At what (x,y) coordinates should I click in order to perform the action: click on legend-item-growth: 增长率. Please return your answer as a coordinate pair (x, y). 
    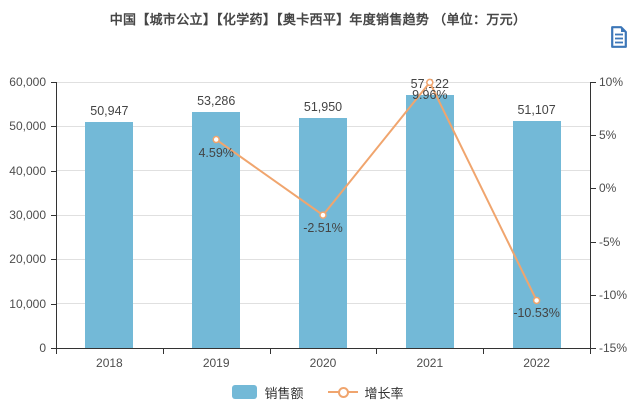
    Looking at the image, I should click on (365, 392).